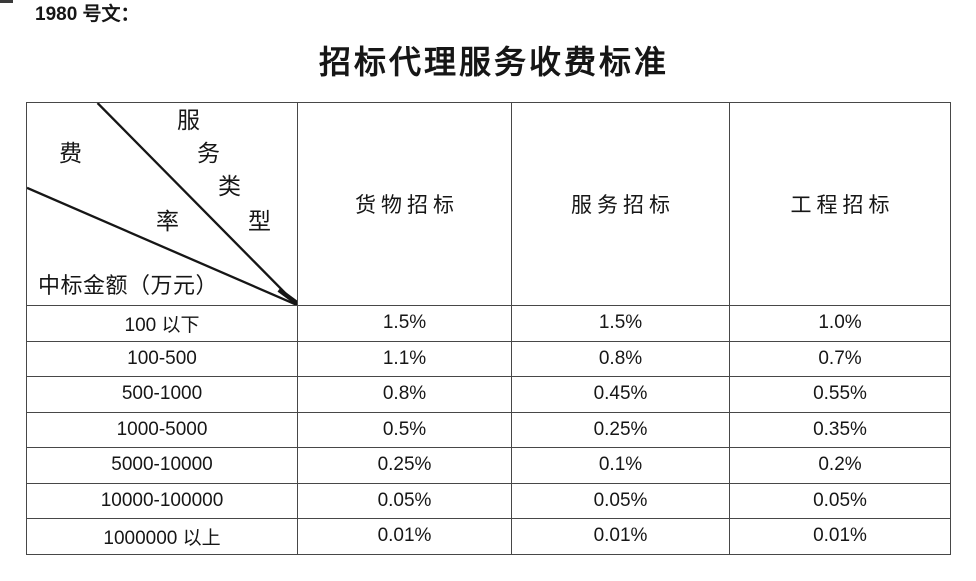  Describe the element at coordinates (620, 394) in the screenshot. I see `rate-cell: 0.45%` at that location.